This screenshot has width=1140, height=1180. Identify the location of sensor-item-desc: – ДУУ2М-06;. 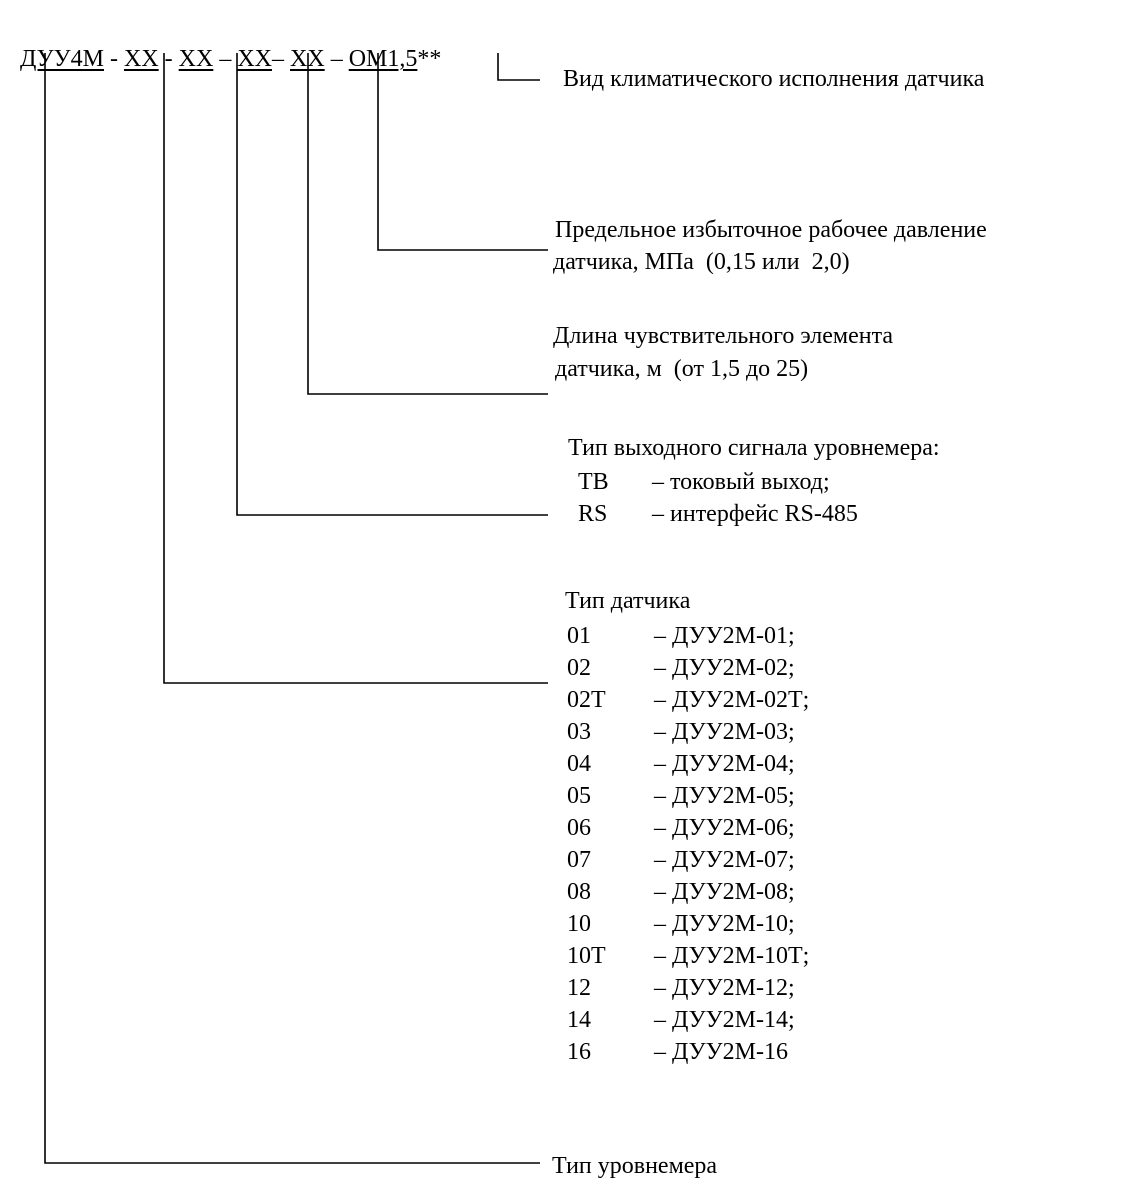
(724, 828).